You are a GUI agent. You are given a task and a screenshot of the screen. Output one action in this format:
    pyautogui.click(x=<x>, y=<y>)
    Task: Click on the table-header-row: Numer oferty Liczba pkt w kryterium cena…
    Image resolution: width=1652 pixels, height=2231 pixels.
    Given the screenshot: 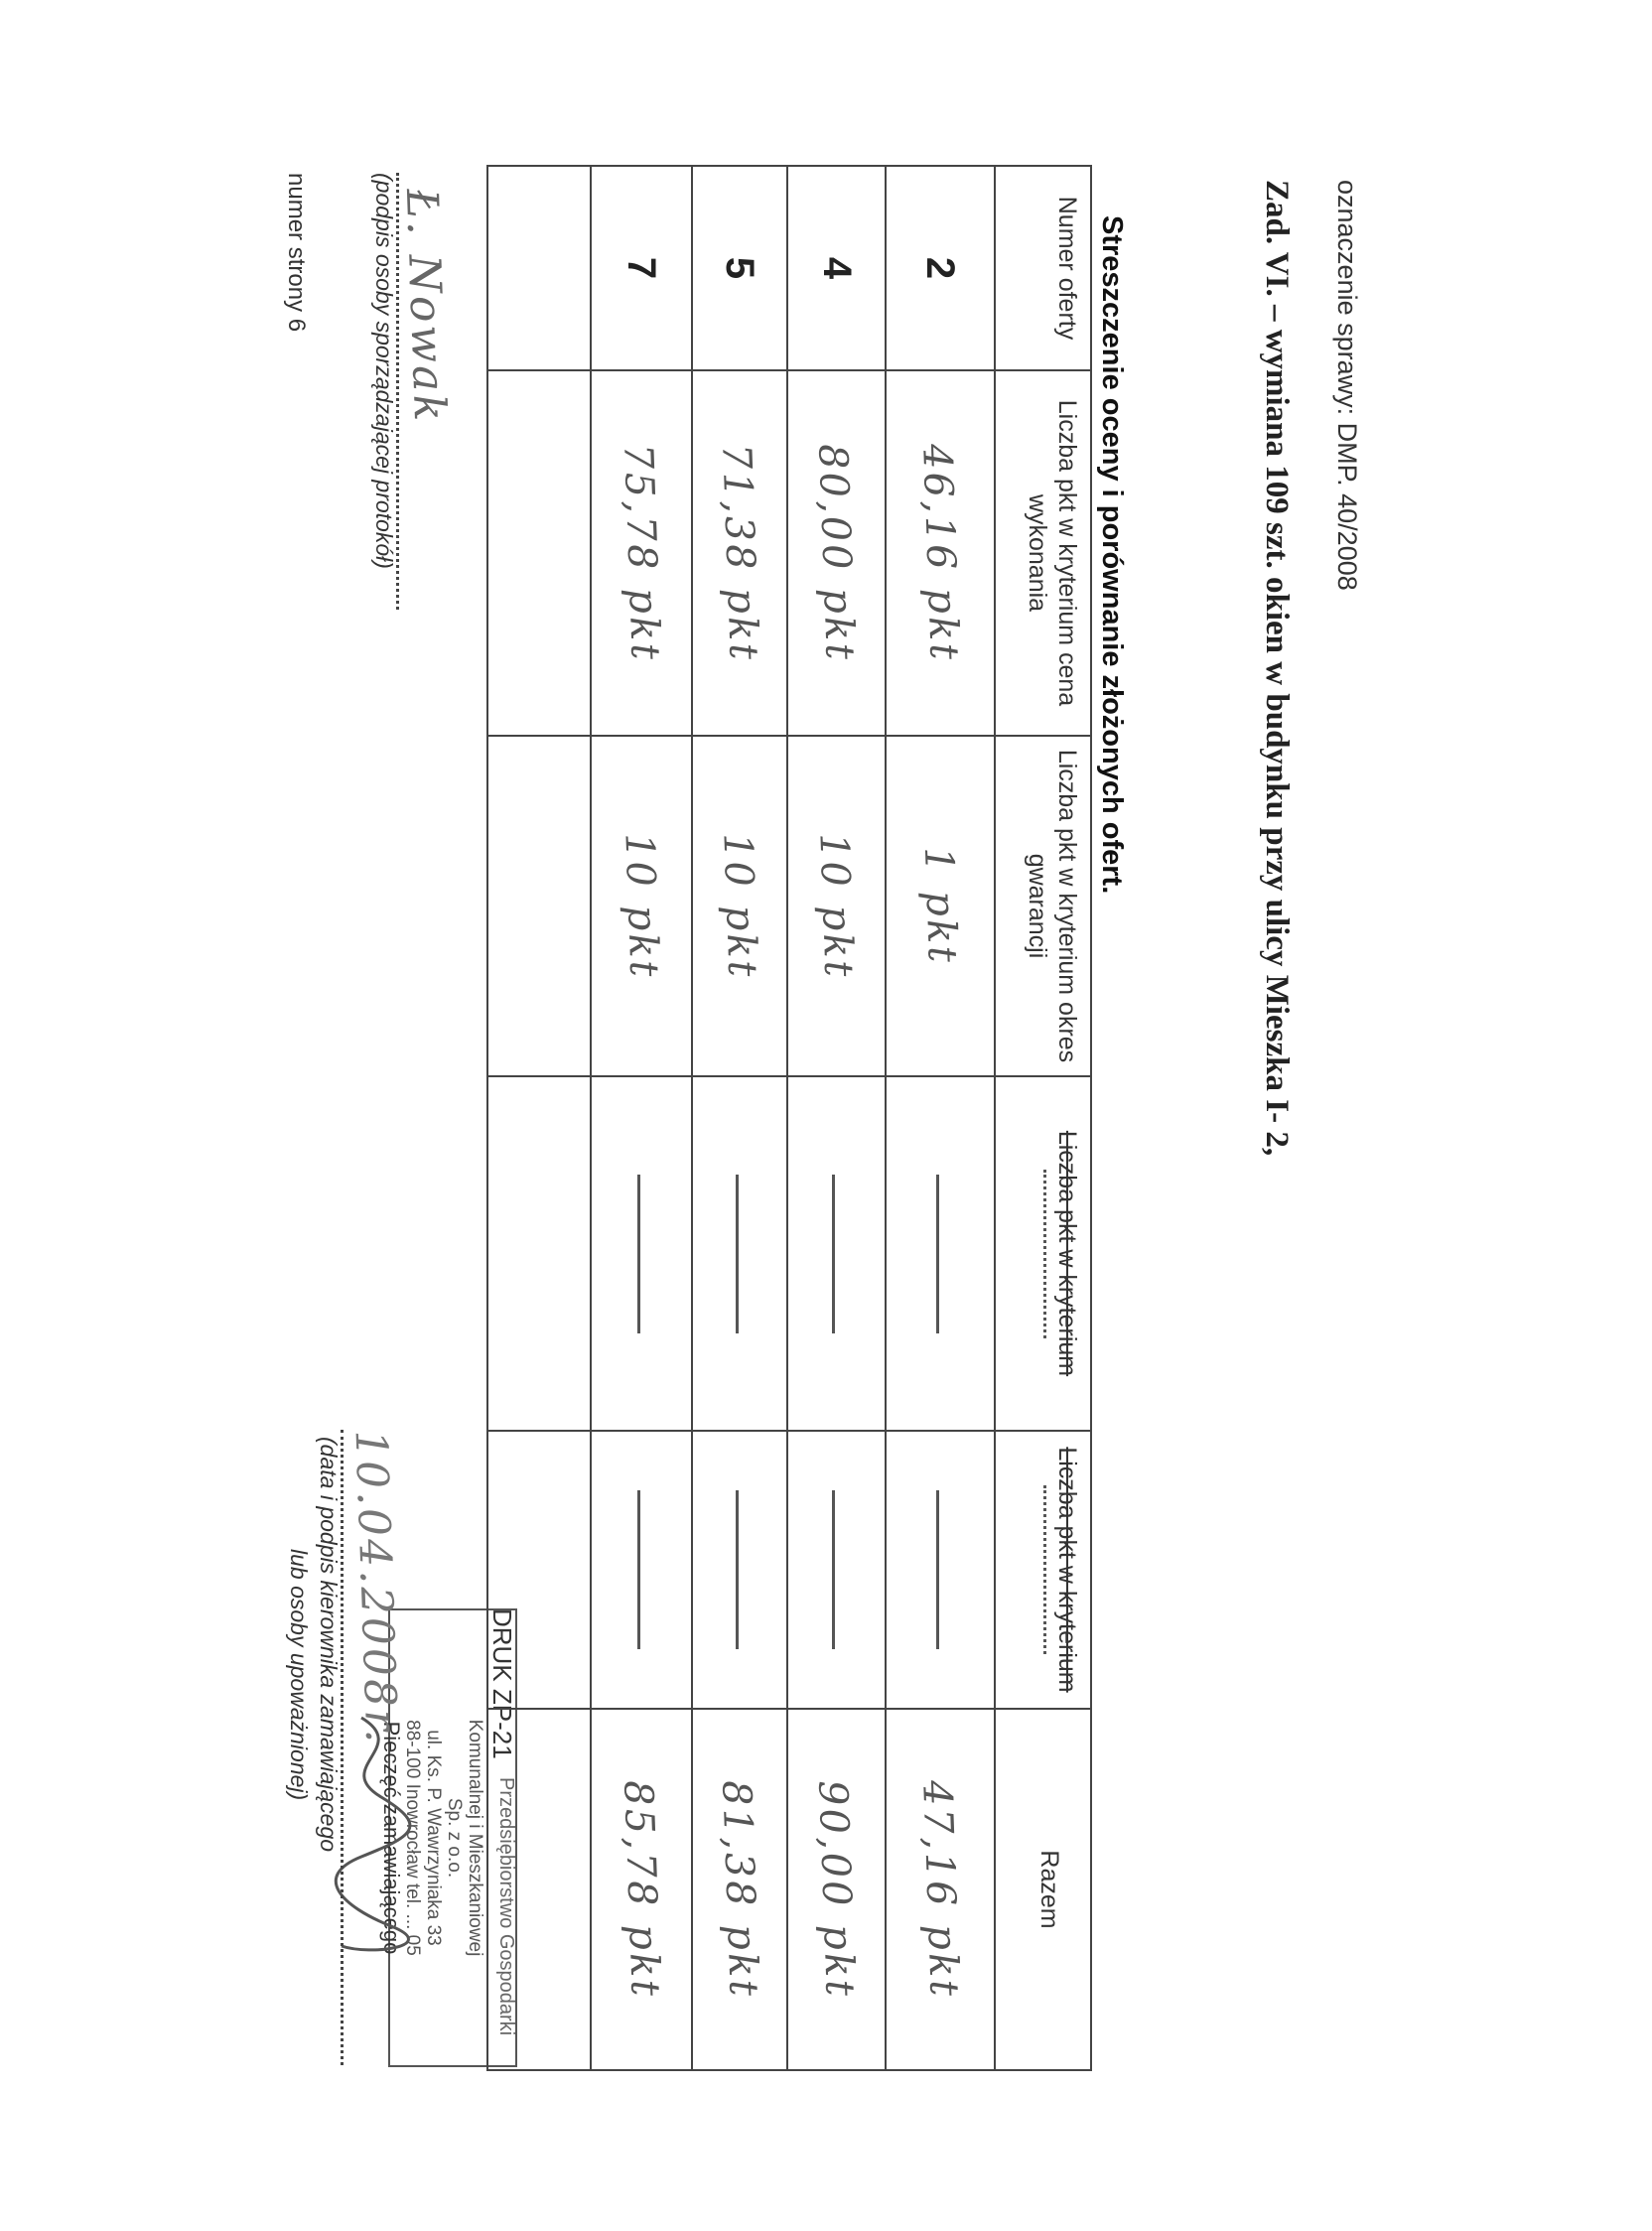 What is the action you would take?
    pyautogui.click(x=1043, y=1118)
    